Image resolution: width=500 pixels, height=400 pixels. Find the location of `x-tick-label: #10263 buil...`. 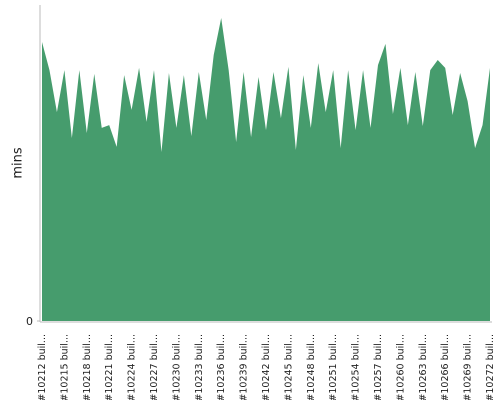

x-tick-label: #10263 buil... is located at coordinates (423, 367).